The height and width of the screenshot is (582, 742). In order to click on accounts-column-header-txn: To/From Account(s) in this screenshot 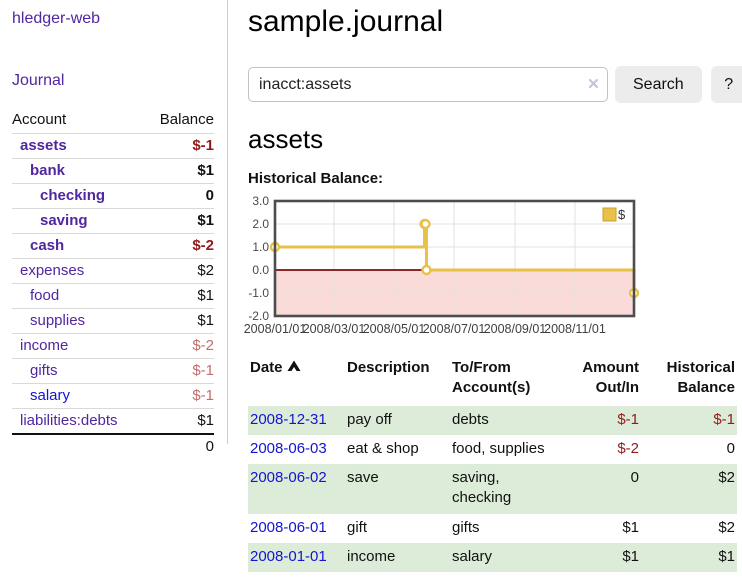, I will do `click(491, 378)`.